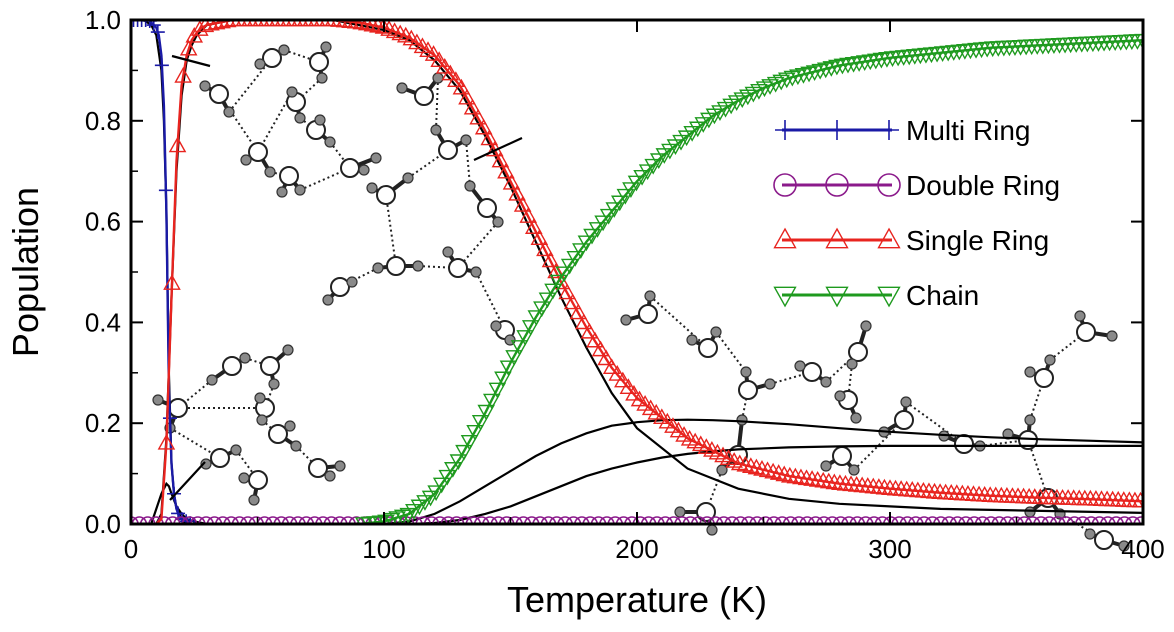  What do you see at coordinates (876, 295) in the screenshot?
I see `legend-entry: Chain` at bounding box center [876, 295].